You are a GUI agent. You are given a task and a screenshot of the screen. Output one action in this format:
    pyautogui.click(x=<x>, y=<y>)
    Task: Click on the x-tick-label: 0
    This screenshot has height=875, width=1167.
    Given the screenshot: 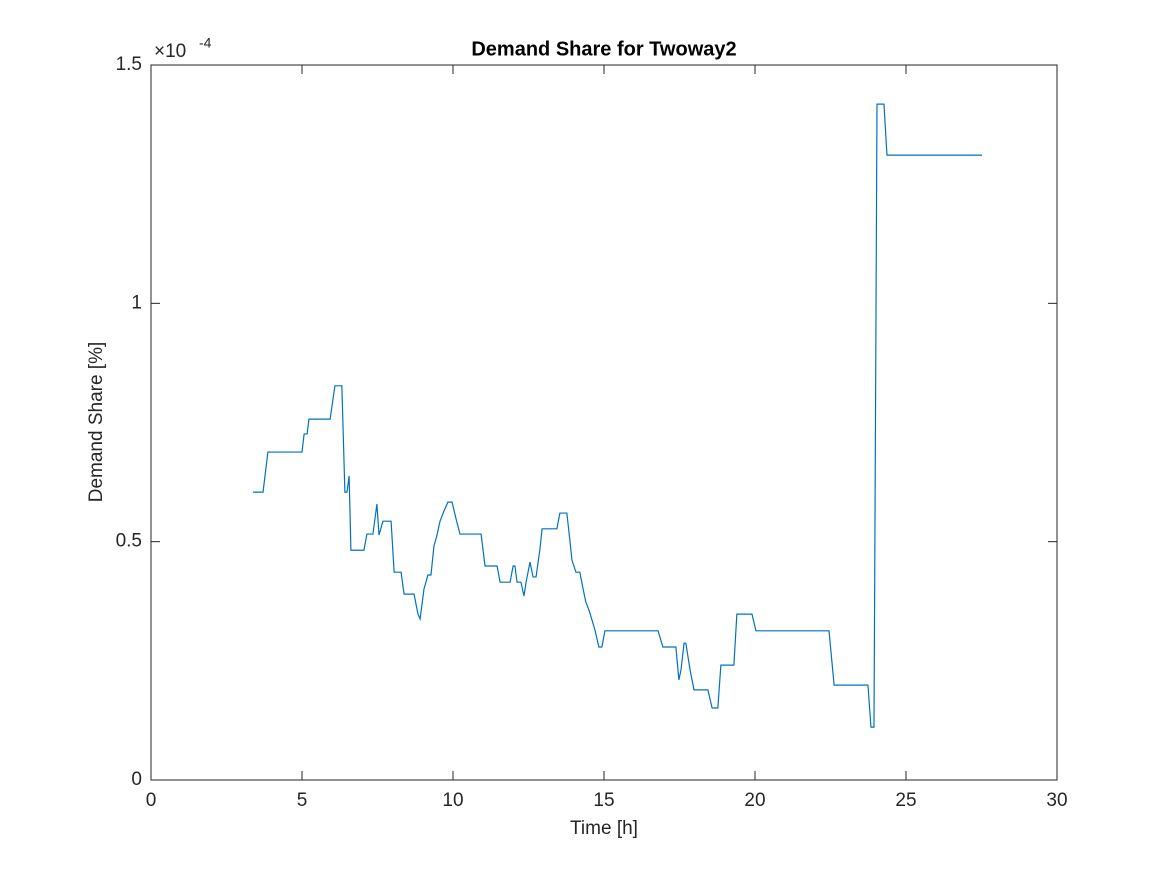 What is the action you would take?
    pyautogui.click(x=151, y=800)
    